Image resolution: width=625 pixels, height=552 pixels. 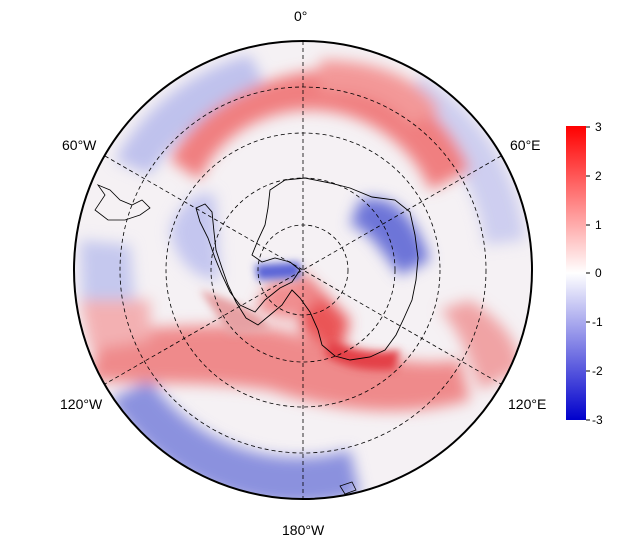 What do you see at coordinates (597, 322) in the screenshot?
I see `colorbar-tick-label: -1` at bounding box center [597, 322].